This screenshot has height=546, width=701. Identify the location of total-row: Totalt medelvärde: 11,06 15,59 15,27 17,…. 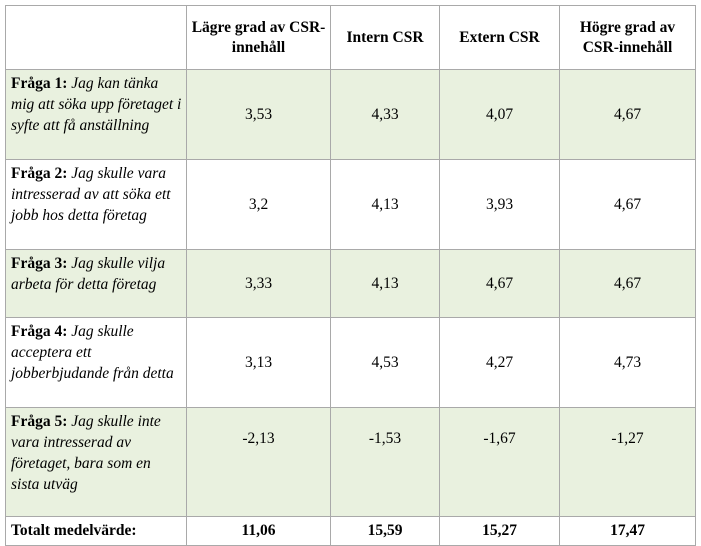
(350, 531).